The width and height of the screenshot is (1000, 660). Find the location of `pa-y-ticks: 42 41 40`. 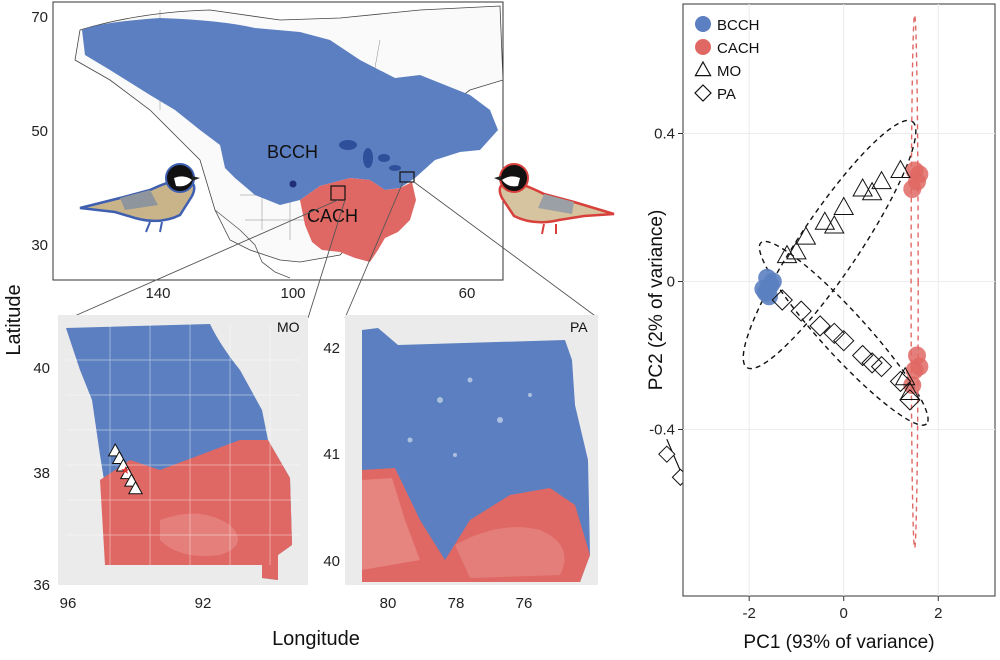

pa-y-ticks: 42 41 40 is located at coordinates (331, 455).